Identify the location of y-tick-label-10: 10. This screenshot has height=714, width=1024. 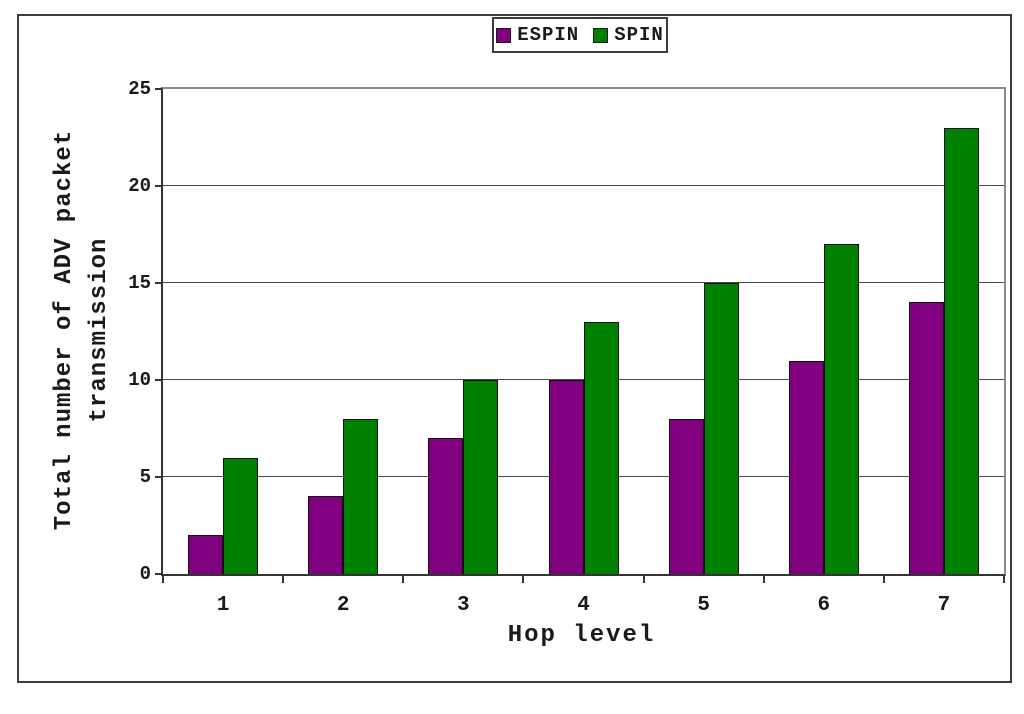
(139, 380).